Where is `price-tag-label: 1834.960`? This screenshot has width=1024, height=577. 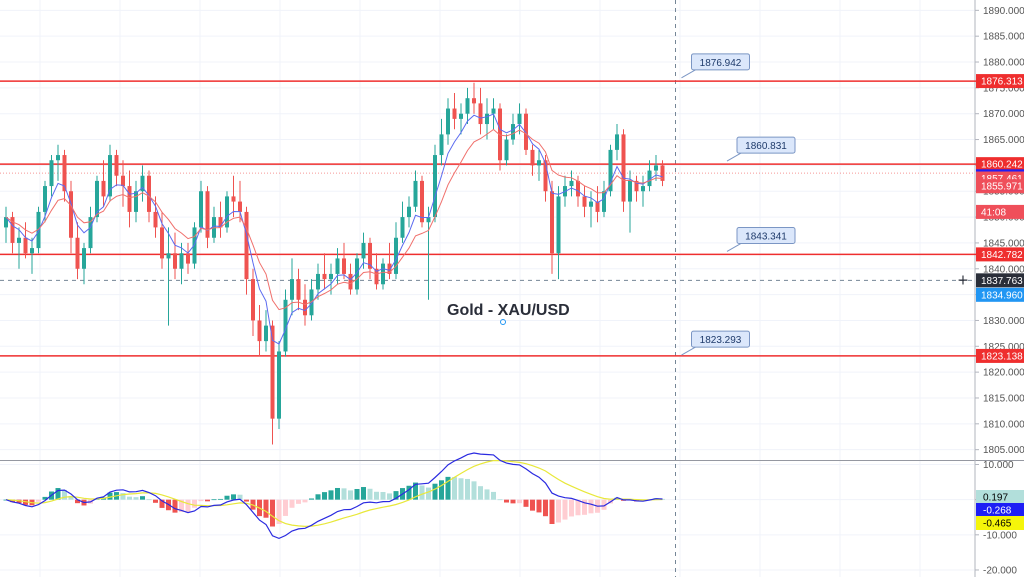
price-tag-label: 1834.960 is located at coordinates (1002, 295).